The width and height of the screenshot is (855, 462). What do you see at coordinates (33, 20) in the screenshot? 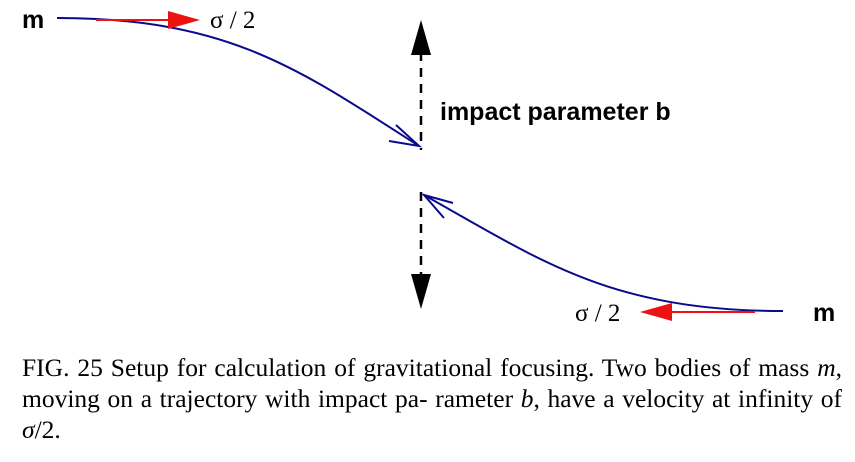
I see `mass-label-left: m` at bounding box center [33, 20].